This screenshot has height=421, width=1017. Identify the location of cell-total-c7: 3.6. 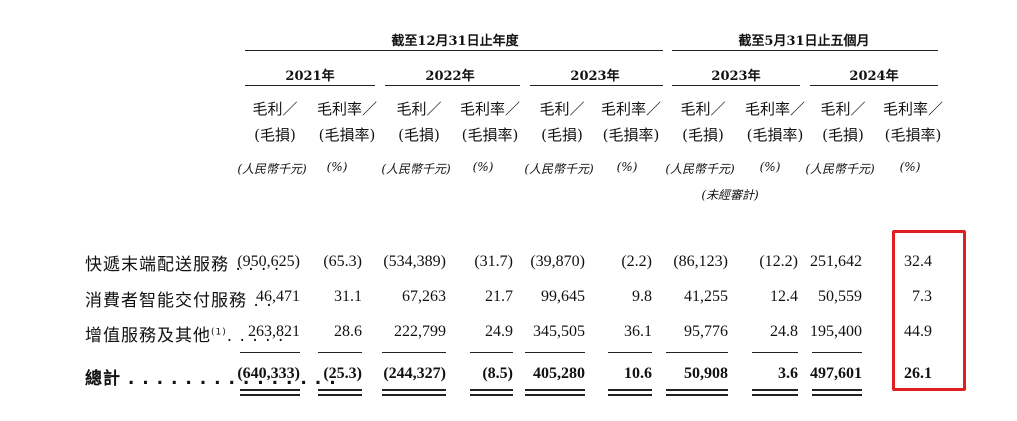
(788, 373).